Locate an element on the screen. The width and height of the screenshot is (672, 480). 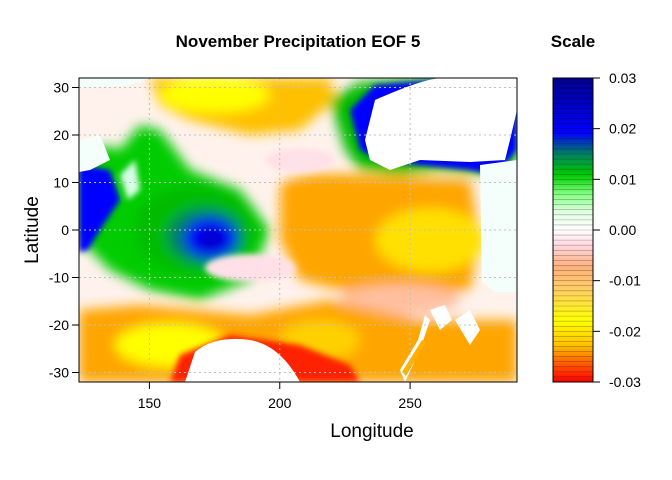
y-axis: 30 20 10 0 -10 -20 -30 is located at coordinates (64, 230).